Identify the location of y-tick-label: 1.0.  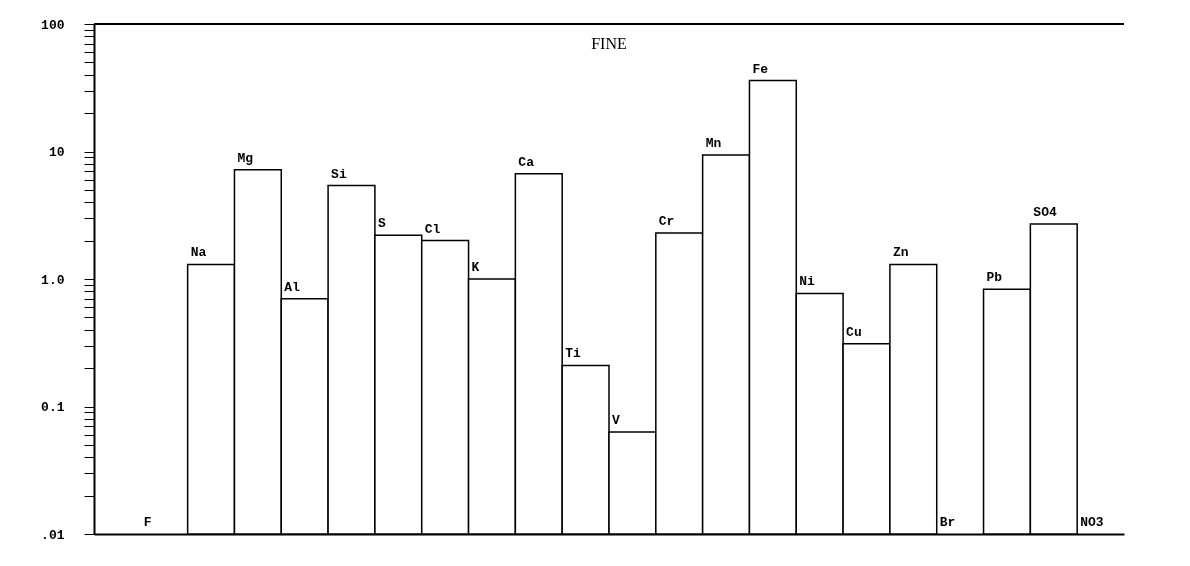
(53, 280).